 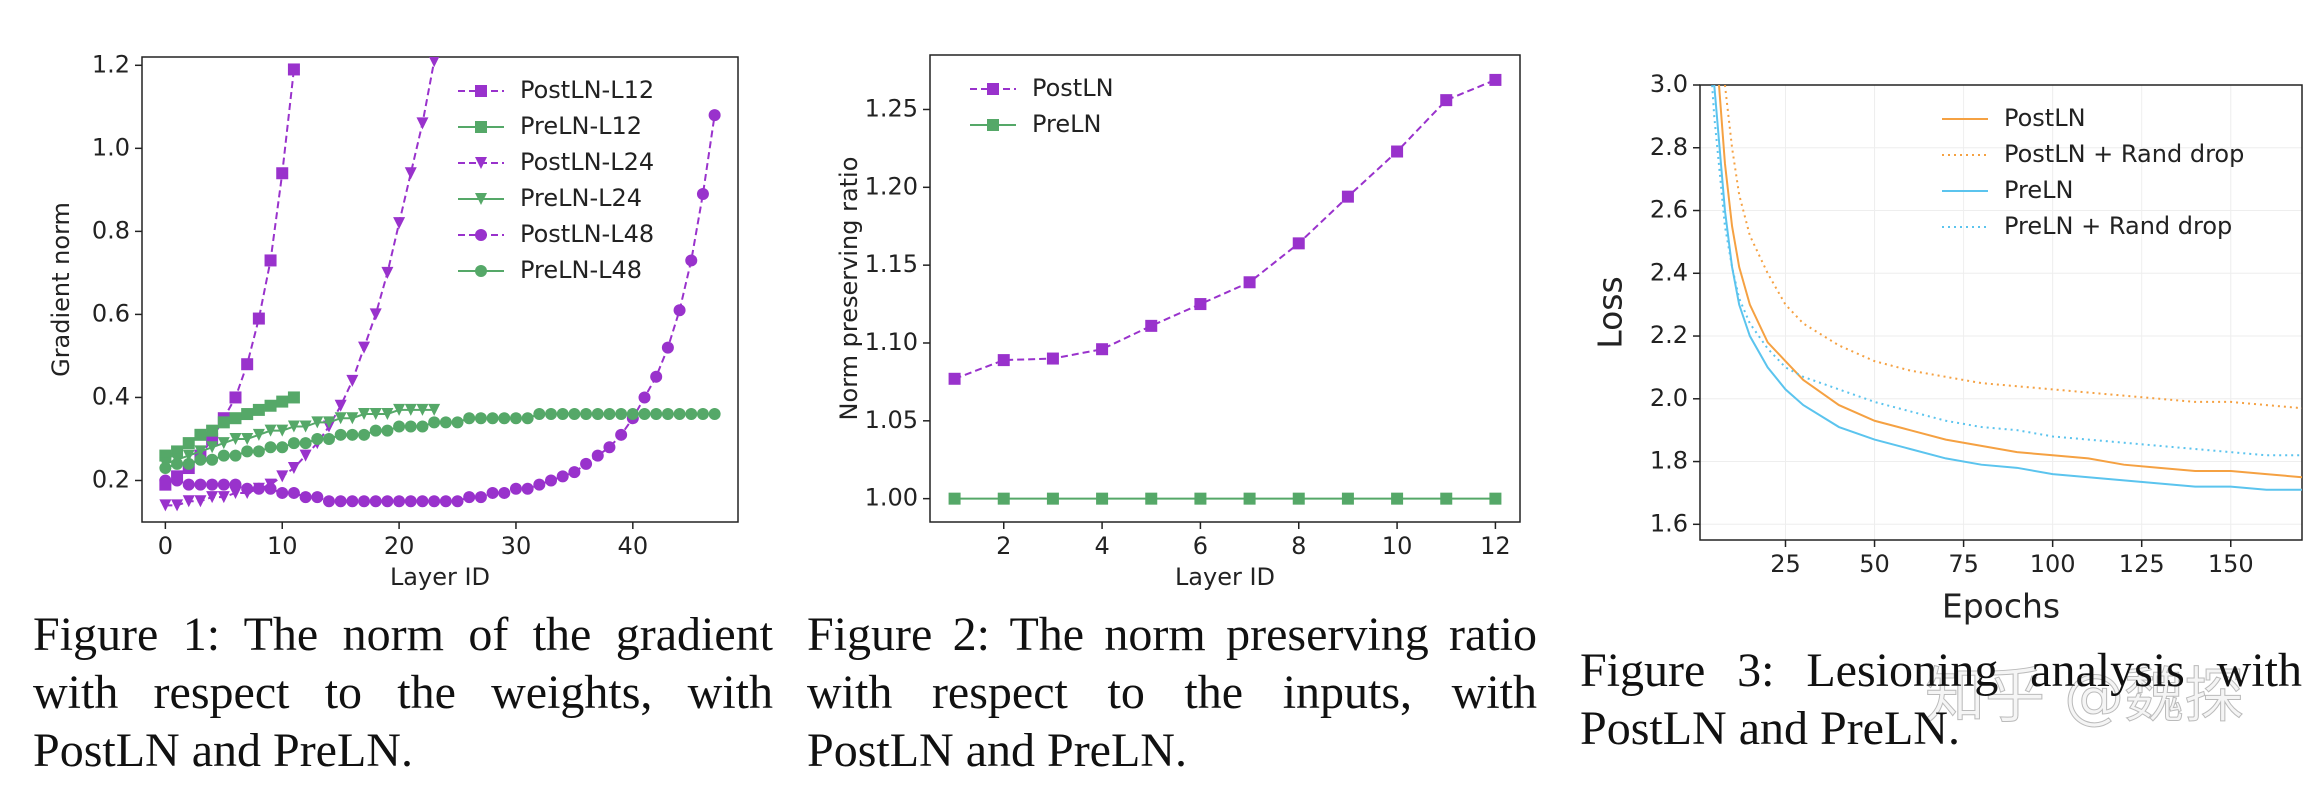 I want to click on x-tick-label: 12, so click(x=1495, y=546).